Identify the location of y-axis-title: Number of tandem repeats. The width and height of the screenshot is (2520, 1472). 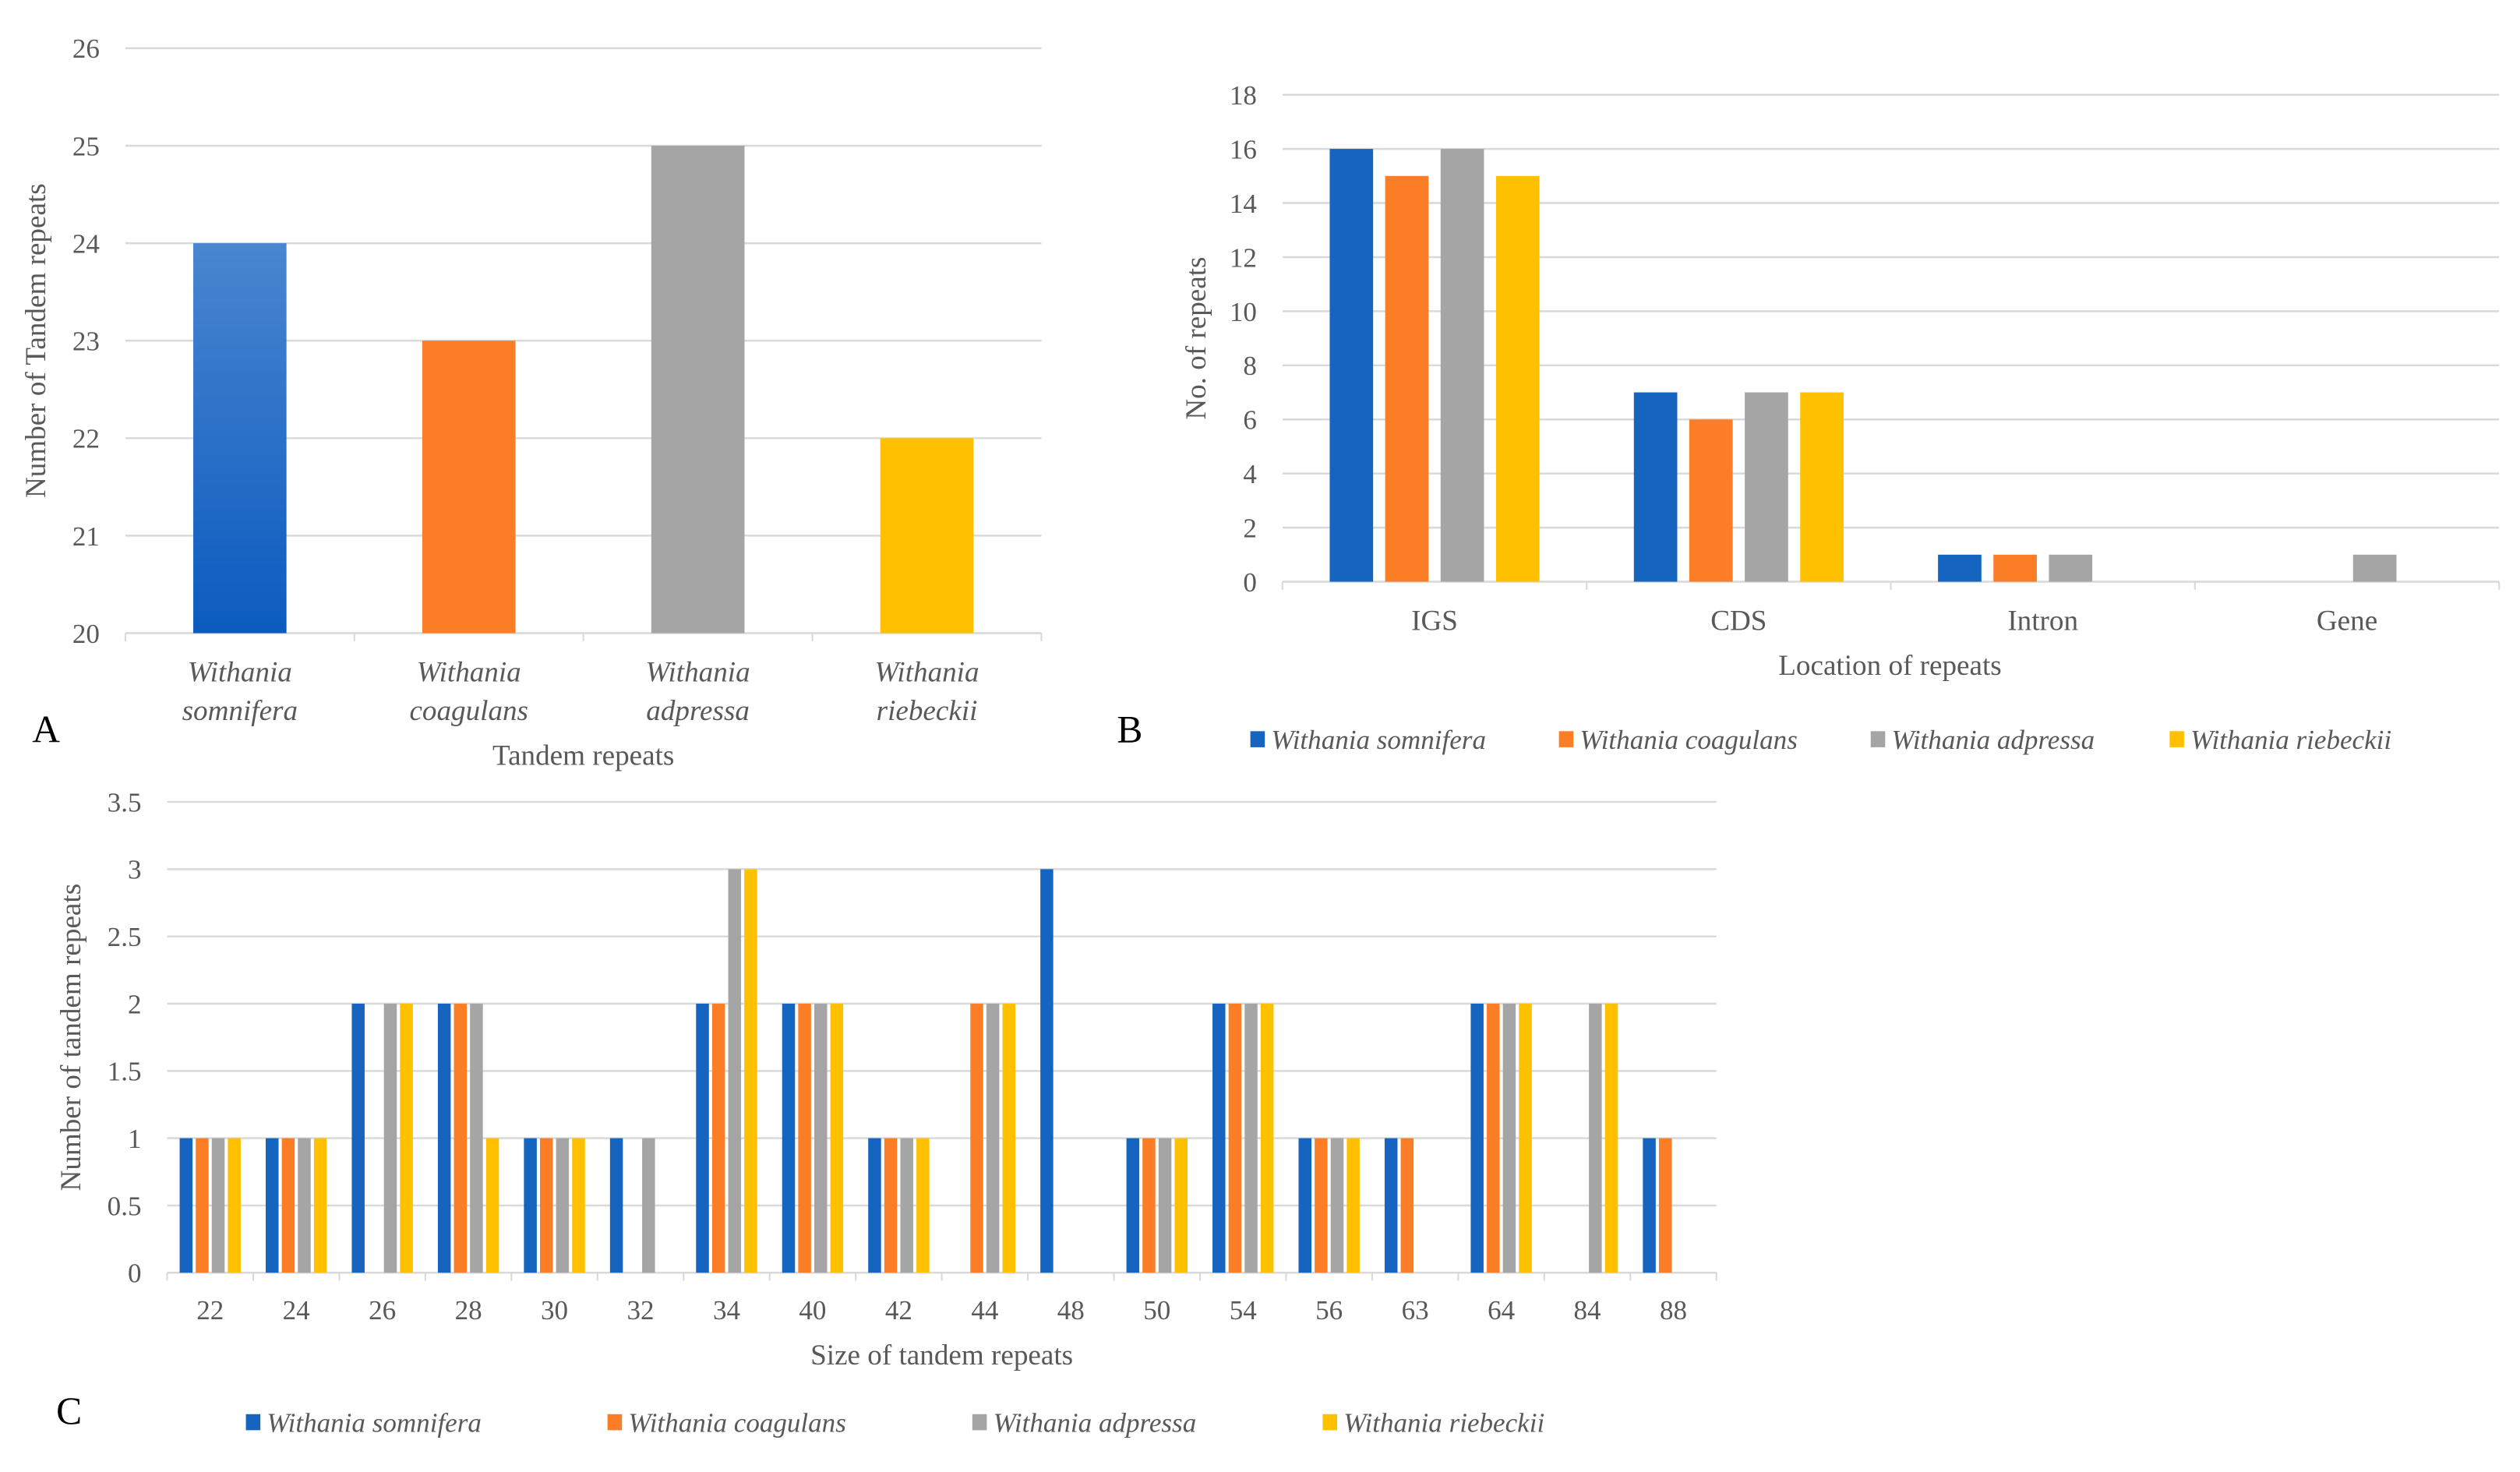
(71, 1037).